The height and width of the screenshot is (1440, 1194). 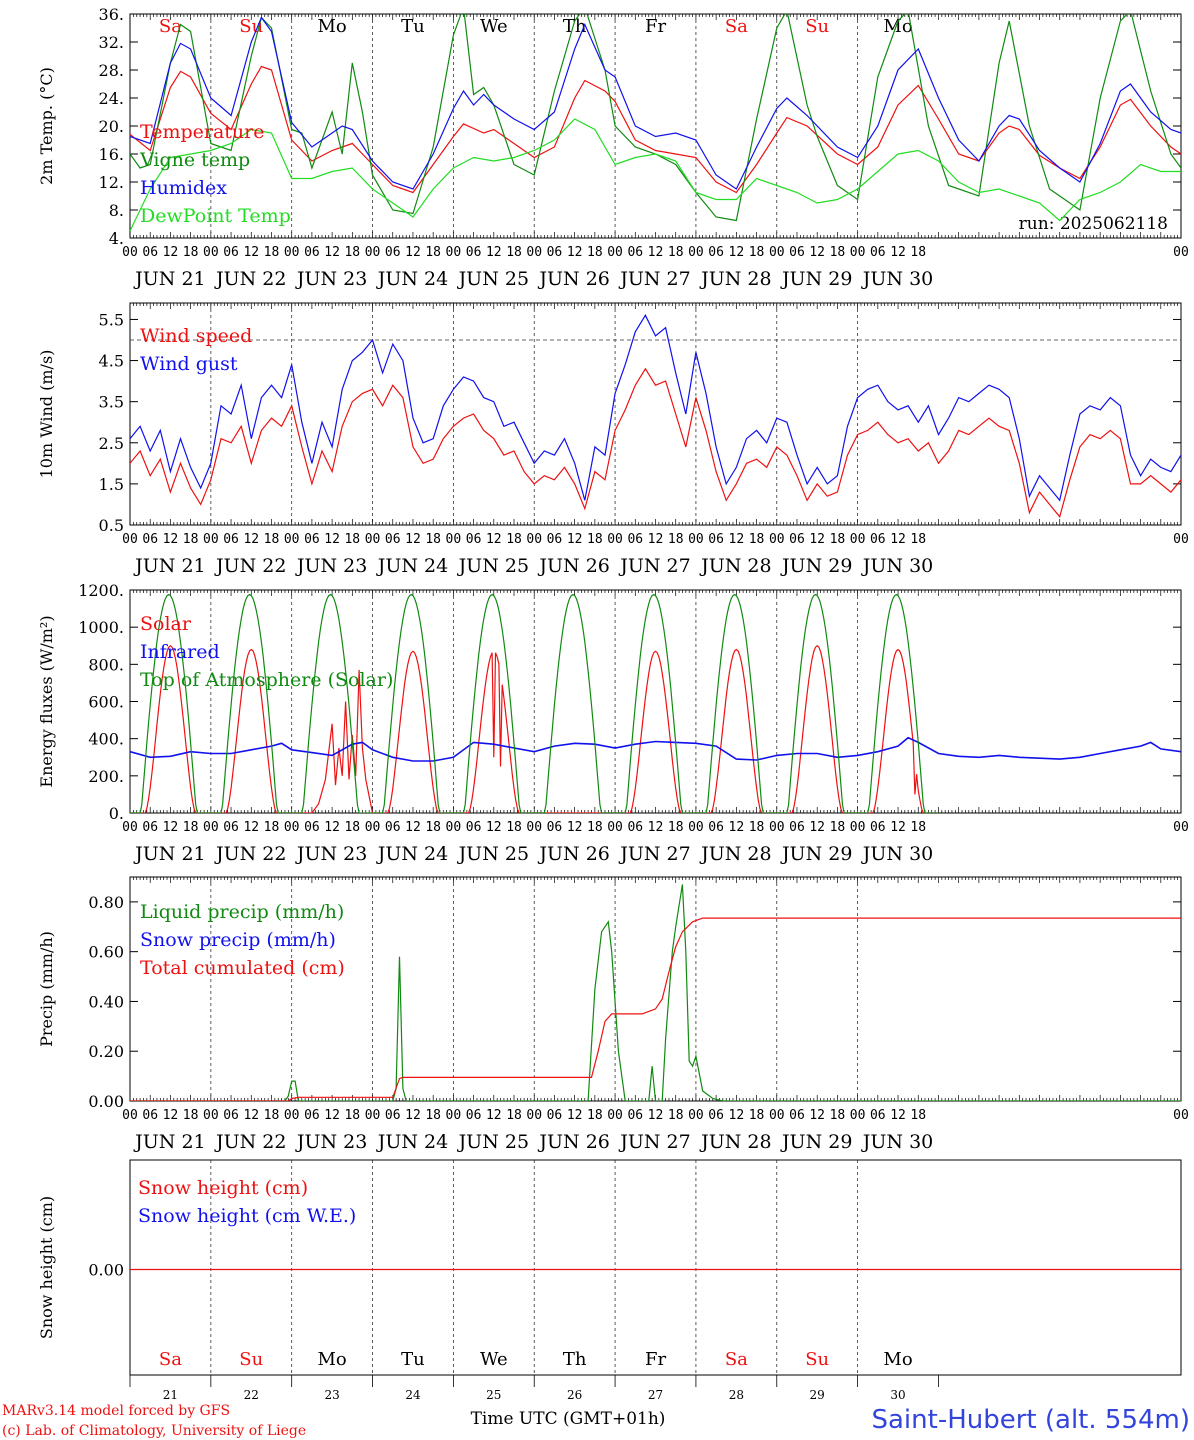 I want to click on series-line-temperature, so click(x=655, y=129).